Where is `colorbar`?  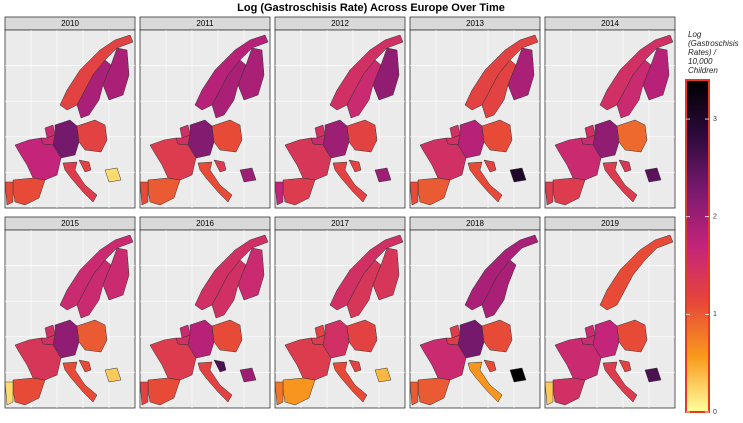 colorbar is located at coordinates (697, 246).